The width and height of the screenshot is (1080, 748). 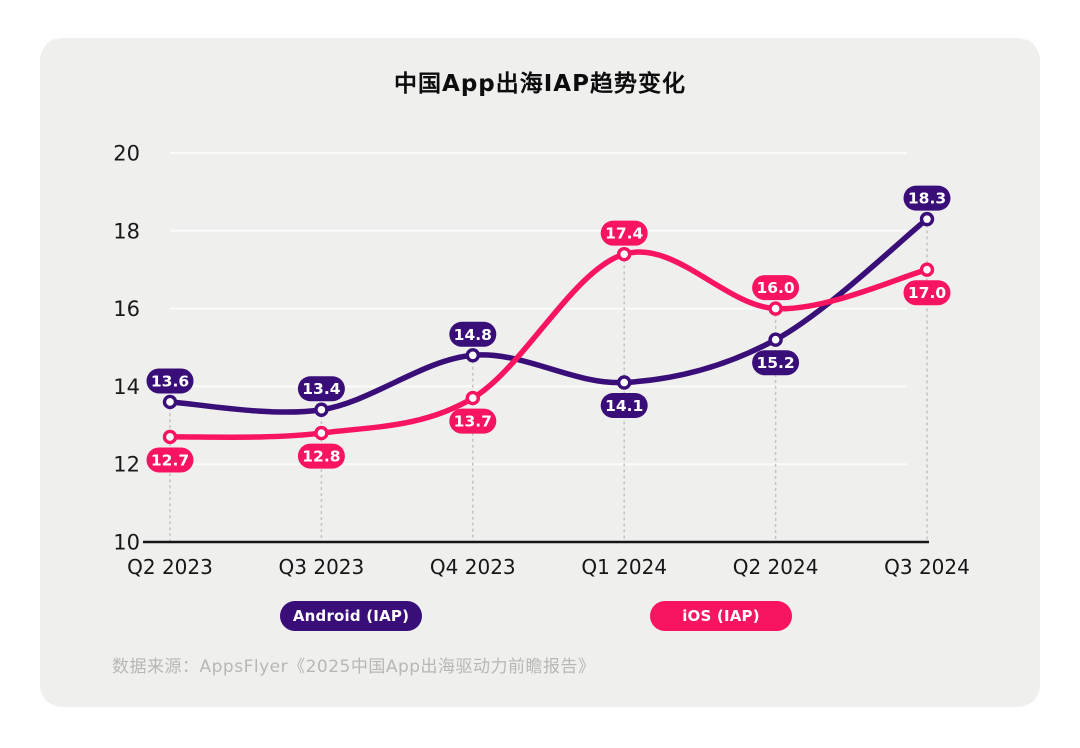 I want to click on legend-ios-pill: iOS (IAP), so click(x=721, y=616).